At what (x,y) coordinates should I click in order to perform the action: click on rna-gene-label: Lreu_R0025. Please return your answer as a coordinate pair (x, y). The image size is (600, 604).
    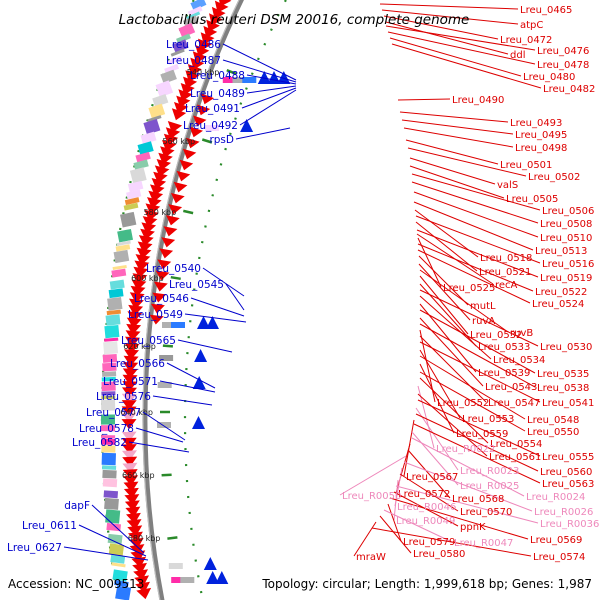
    Looking at the image, I should click on (489, 486).